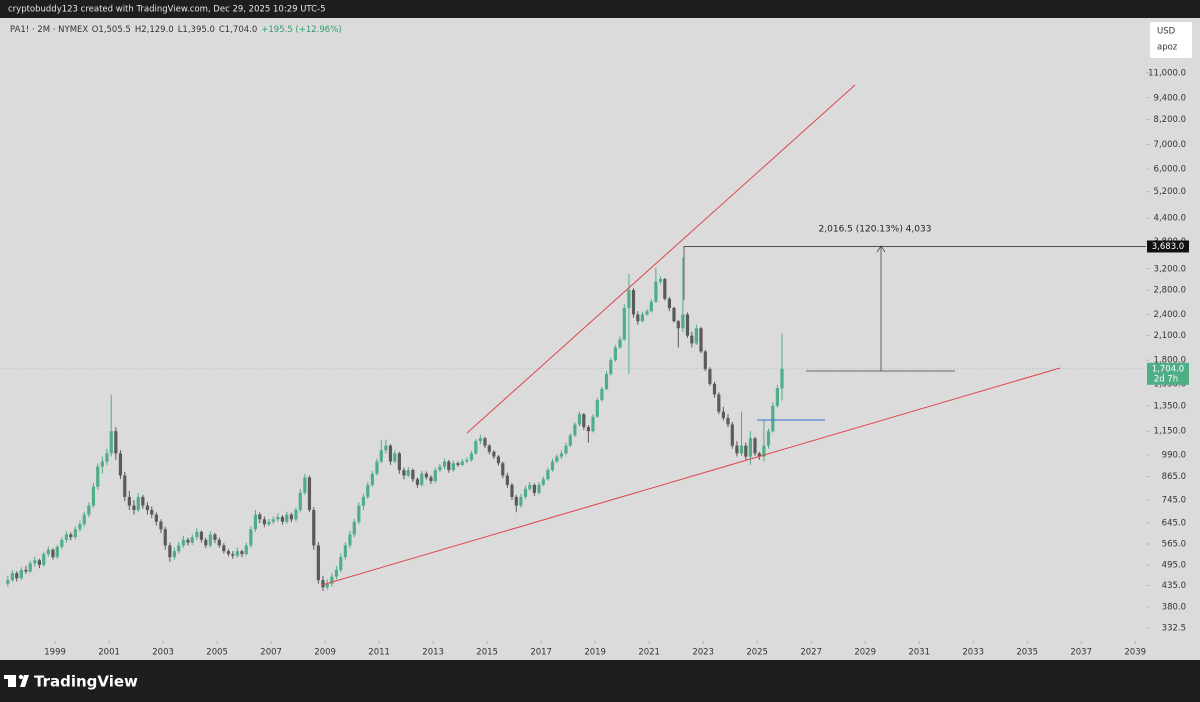 This screenshot has height=702, width=1200. Describe the element at coordinates (1170, 219) in the screenshot. I see `y-tick-label: 4,400.0` at that location.